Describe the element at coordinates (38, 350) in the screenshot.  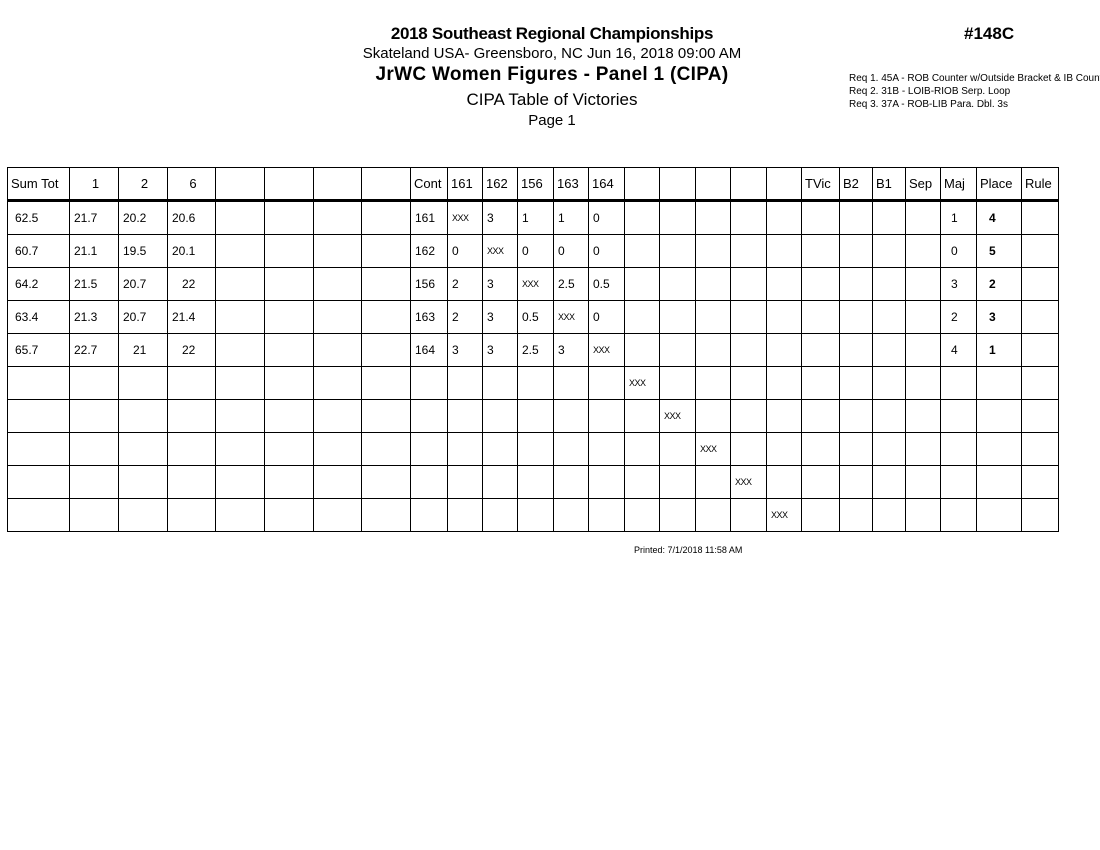
I see `table-cell: 65.7` at that location.